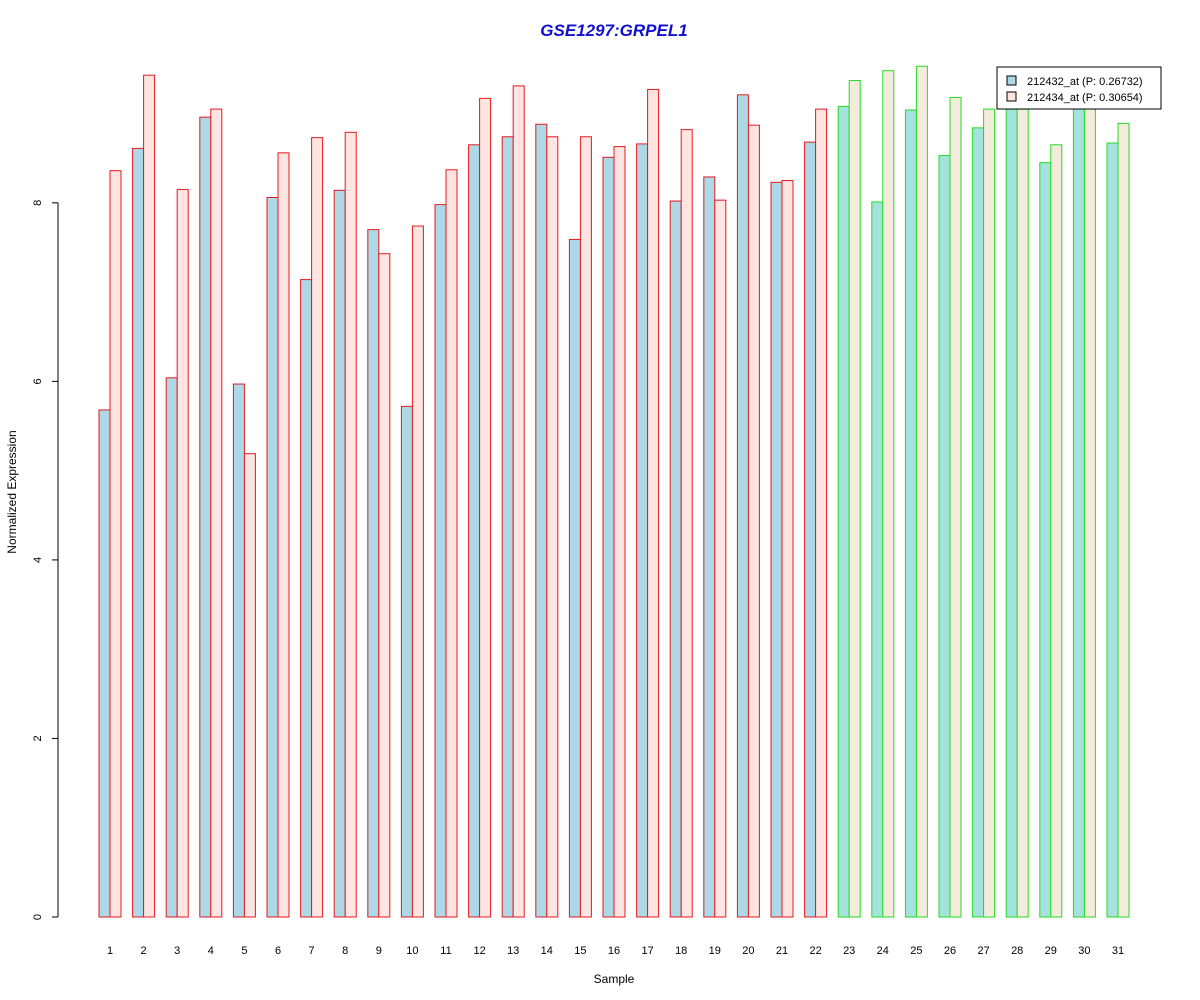 This screenshot has height=1000, width=1200. Describe the element at coordinates (1017, 951) in the screenshot. I see `x-tick-label: 28` at that location.